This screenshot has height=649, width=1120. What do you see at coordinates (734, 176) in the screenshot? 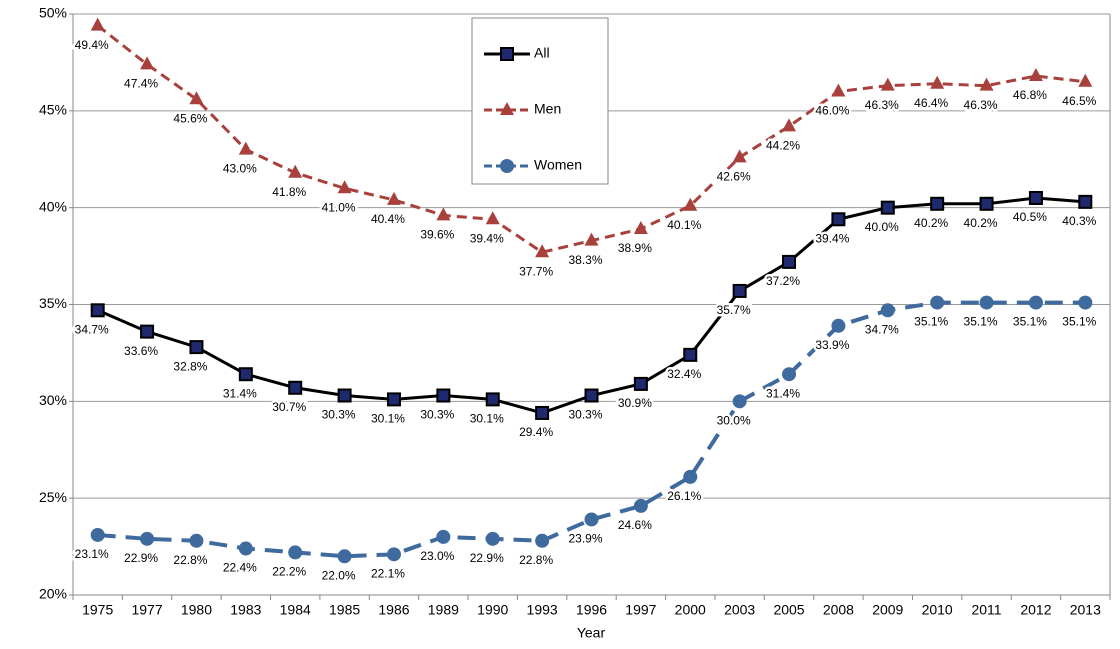
I see `data-label: 42.6%` at bounding box center [734, 176].